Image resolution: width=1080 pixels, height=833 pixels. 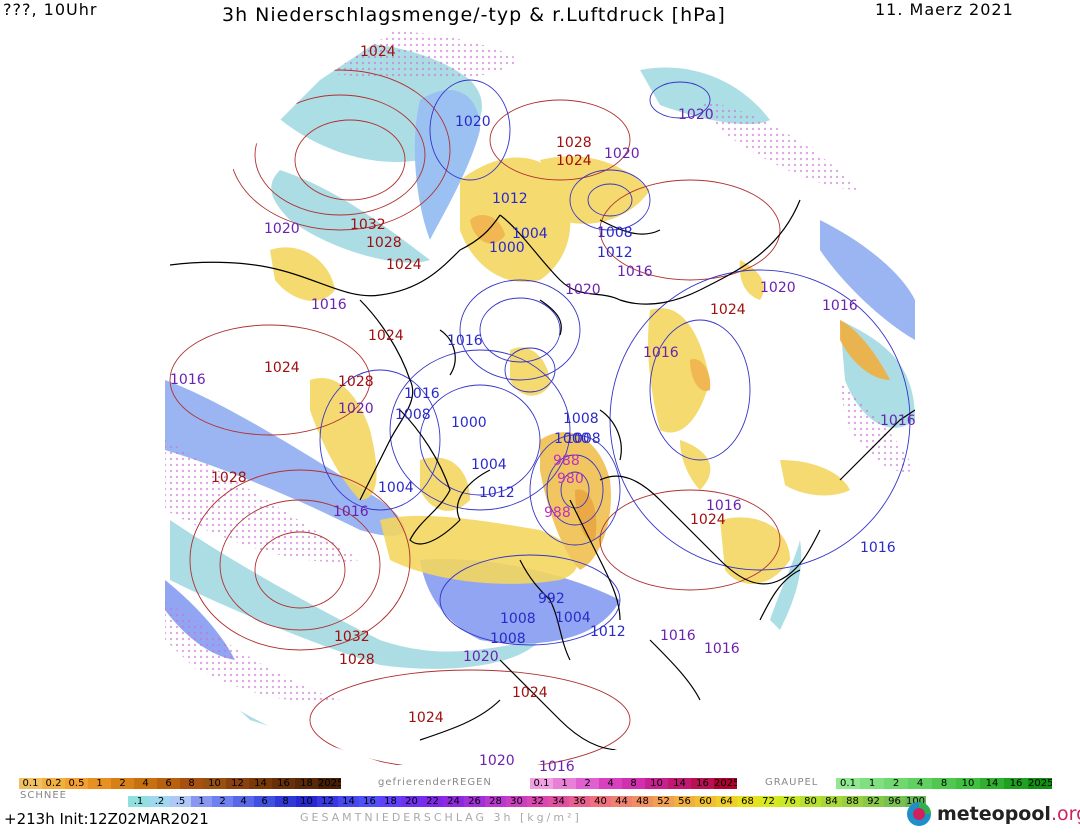 I want to click on isobar-label-blue: 992, so click(x=551, y=599).